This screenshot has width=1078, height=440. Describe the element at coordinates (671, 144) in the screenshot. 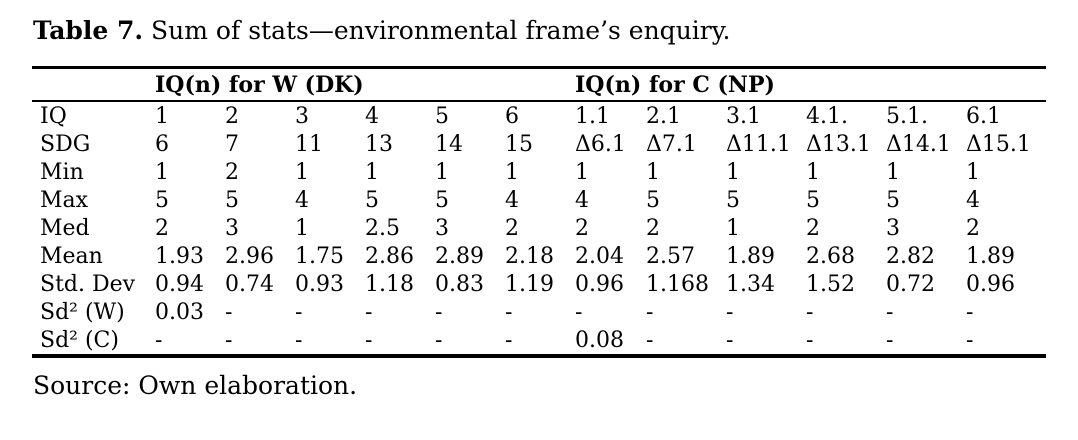

I see `table-cell: Δ7.1` at that location.